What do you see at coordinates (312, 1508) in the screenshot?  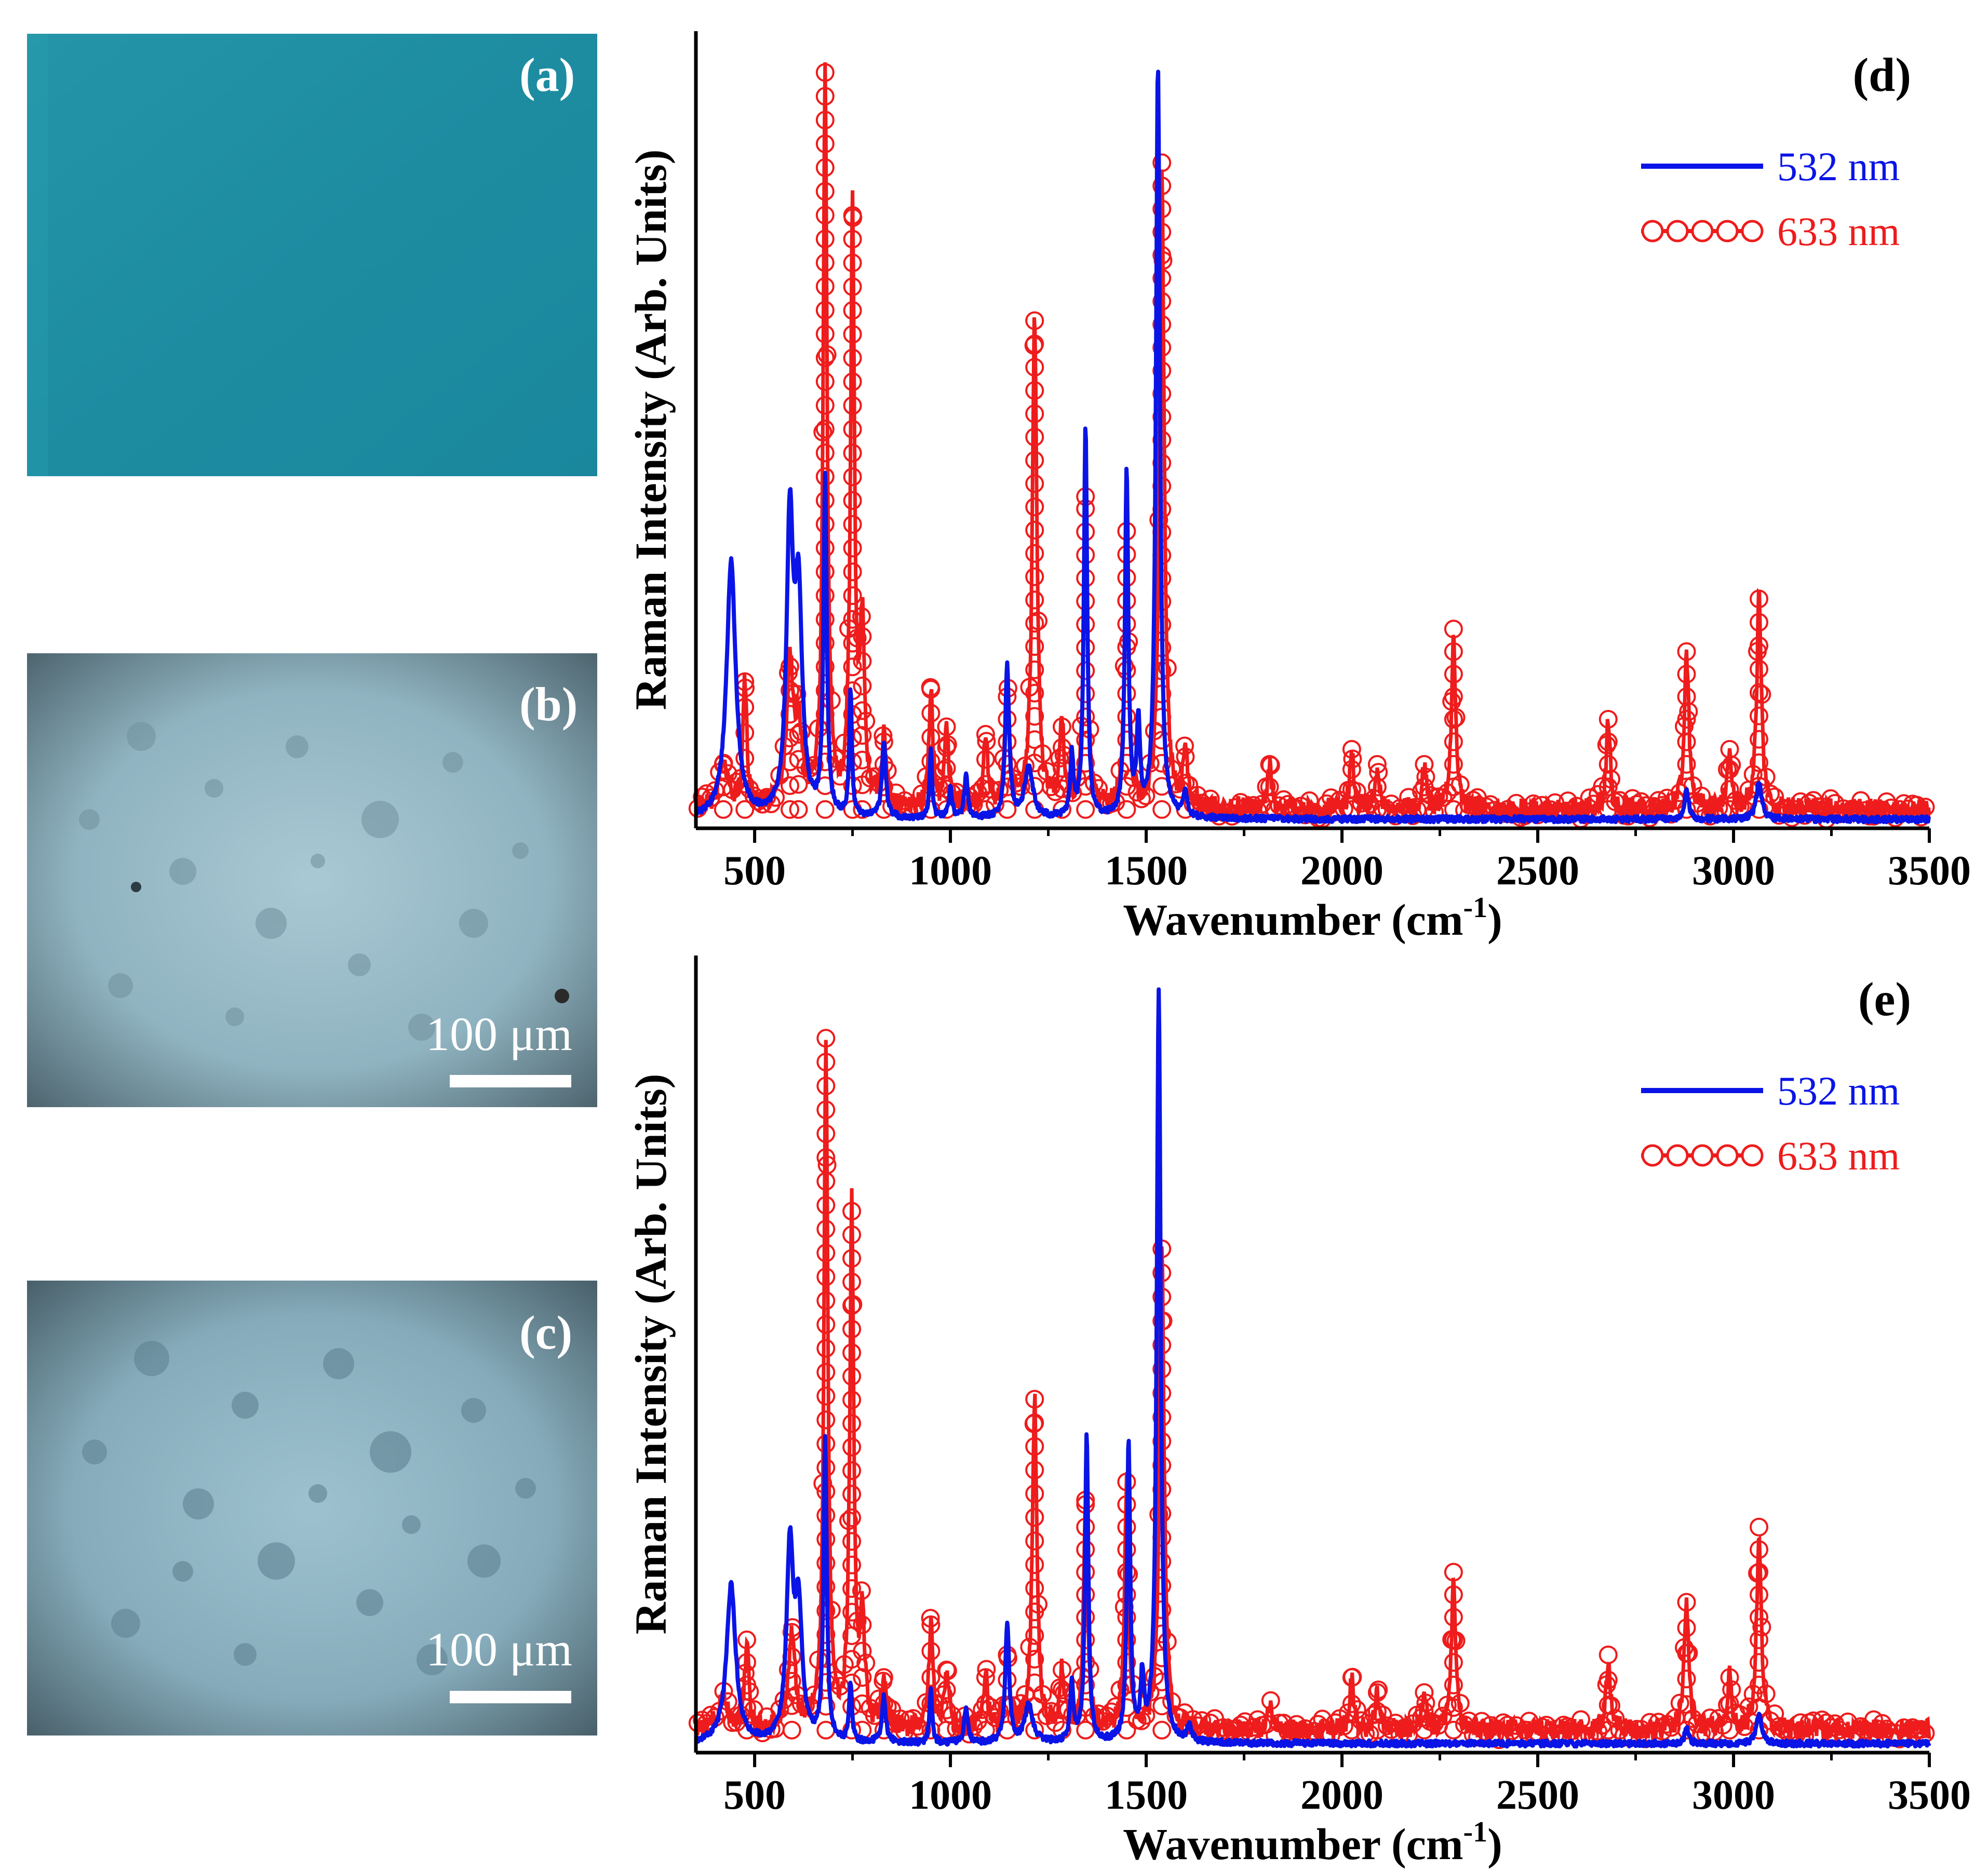 I see `photo-c-image` at bounding box center [312, 1508].